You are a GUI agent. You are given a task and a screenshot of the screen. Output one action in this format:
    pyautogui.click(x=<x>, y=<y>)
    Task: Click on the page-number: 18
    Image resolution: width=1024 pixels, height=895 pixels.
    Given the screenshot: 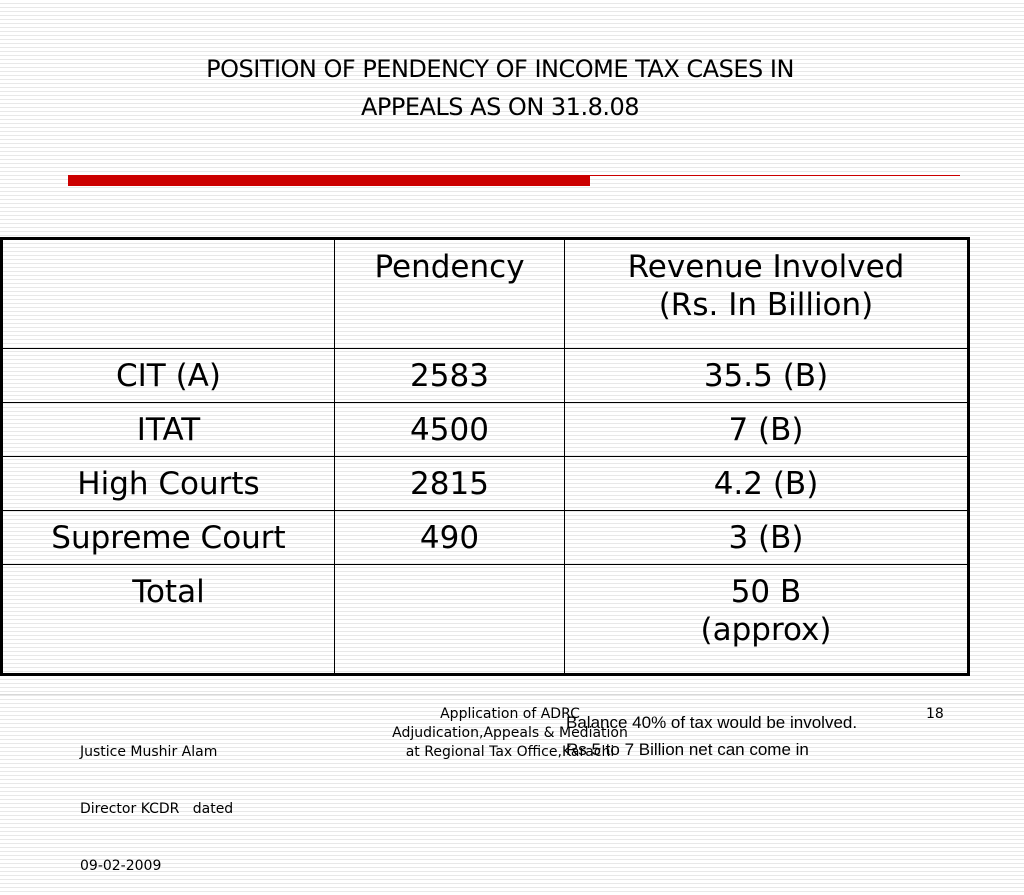 What is the action you would take?
    pyautogui.click(x=935, y=714)
    